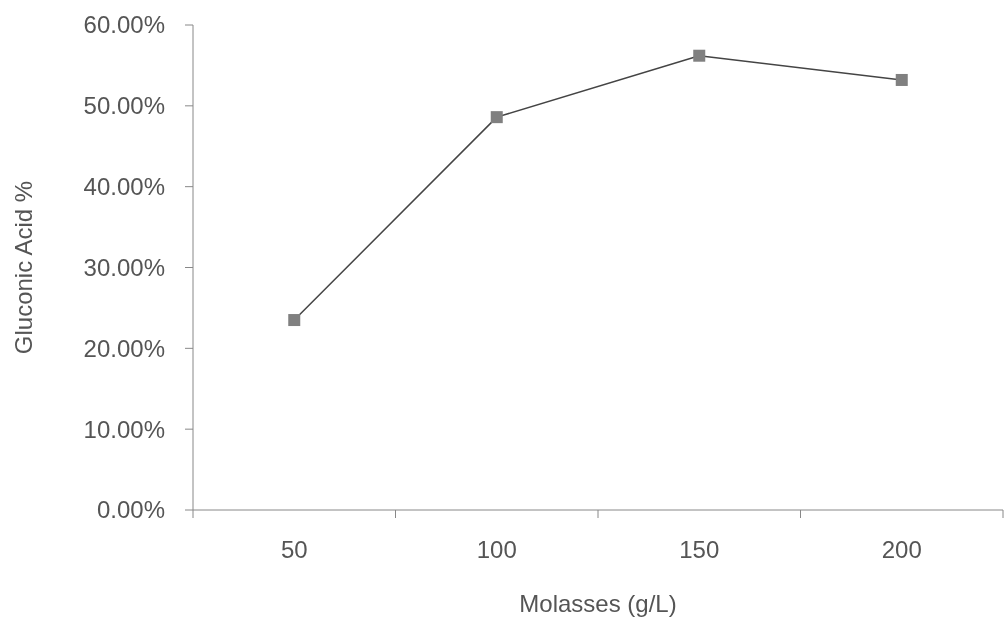 The height and width of the screenshot is (634, 1006). What do you see at coordinates (294, 549) in the screenshot?
I see `x-tick-label: 50` at bounding box center [294, 549].